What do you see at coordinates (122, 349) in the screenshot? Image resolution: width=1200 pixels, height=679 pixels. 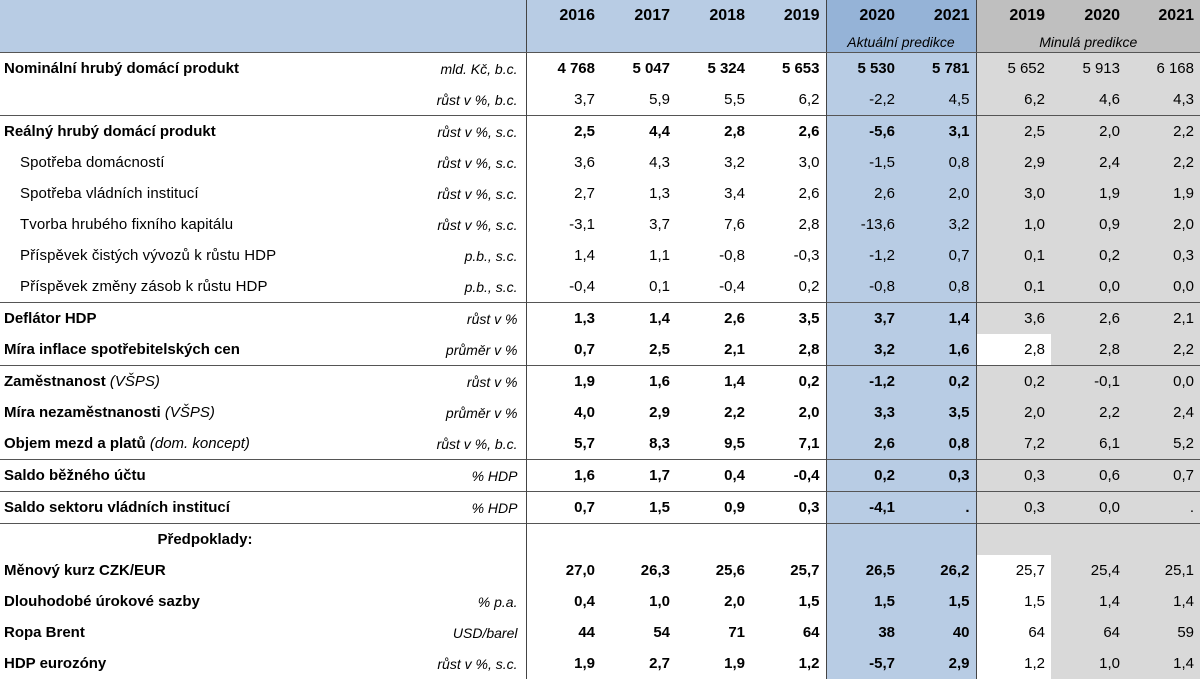 I see `row-label: Míra inflace spotřebitelských cen` at bounding box center [122, 349].